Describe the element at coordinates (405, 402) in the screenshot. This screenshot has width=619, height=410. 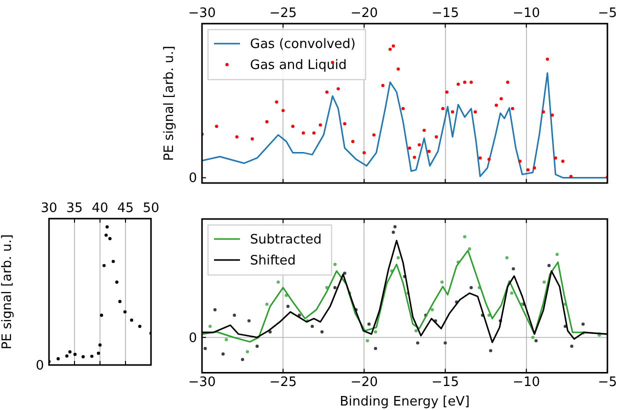
I see `x-axis-title: Binding Energy [eV]` at that location.